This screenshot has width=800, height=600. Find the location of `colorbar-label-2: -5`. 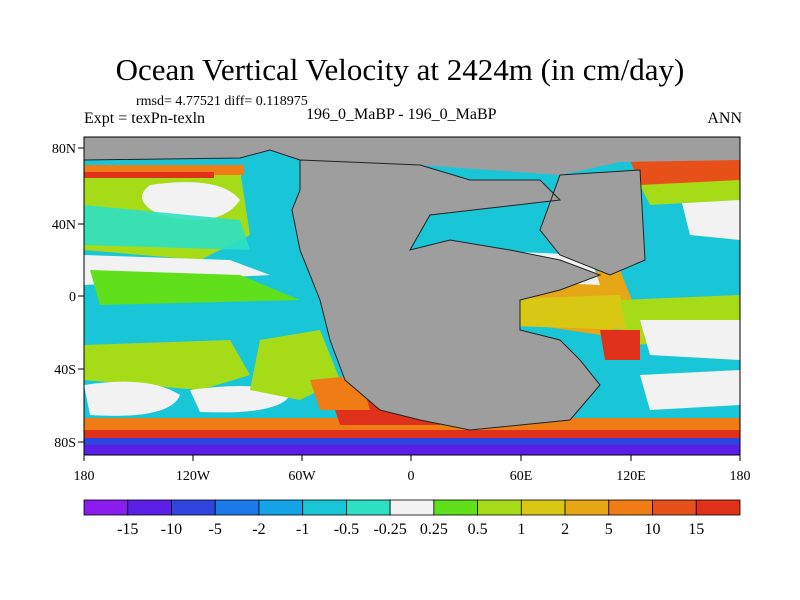

colorbar-label-2: -5 is located at coordinates (215, 529).